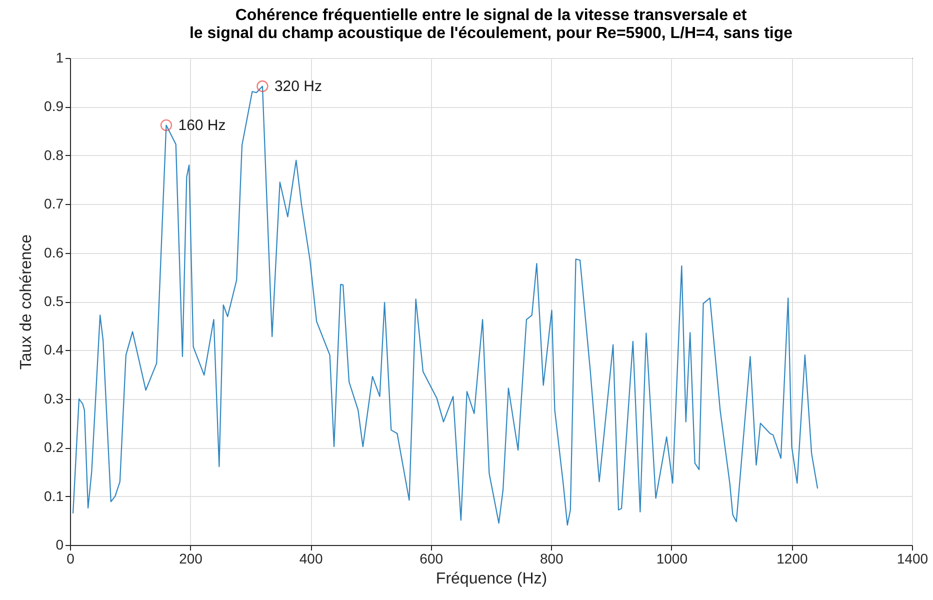  What do you see at coordinates (432, 558) in the screenshot?
I see `x-tick-label: 600` at bounding box center [432, 558].